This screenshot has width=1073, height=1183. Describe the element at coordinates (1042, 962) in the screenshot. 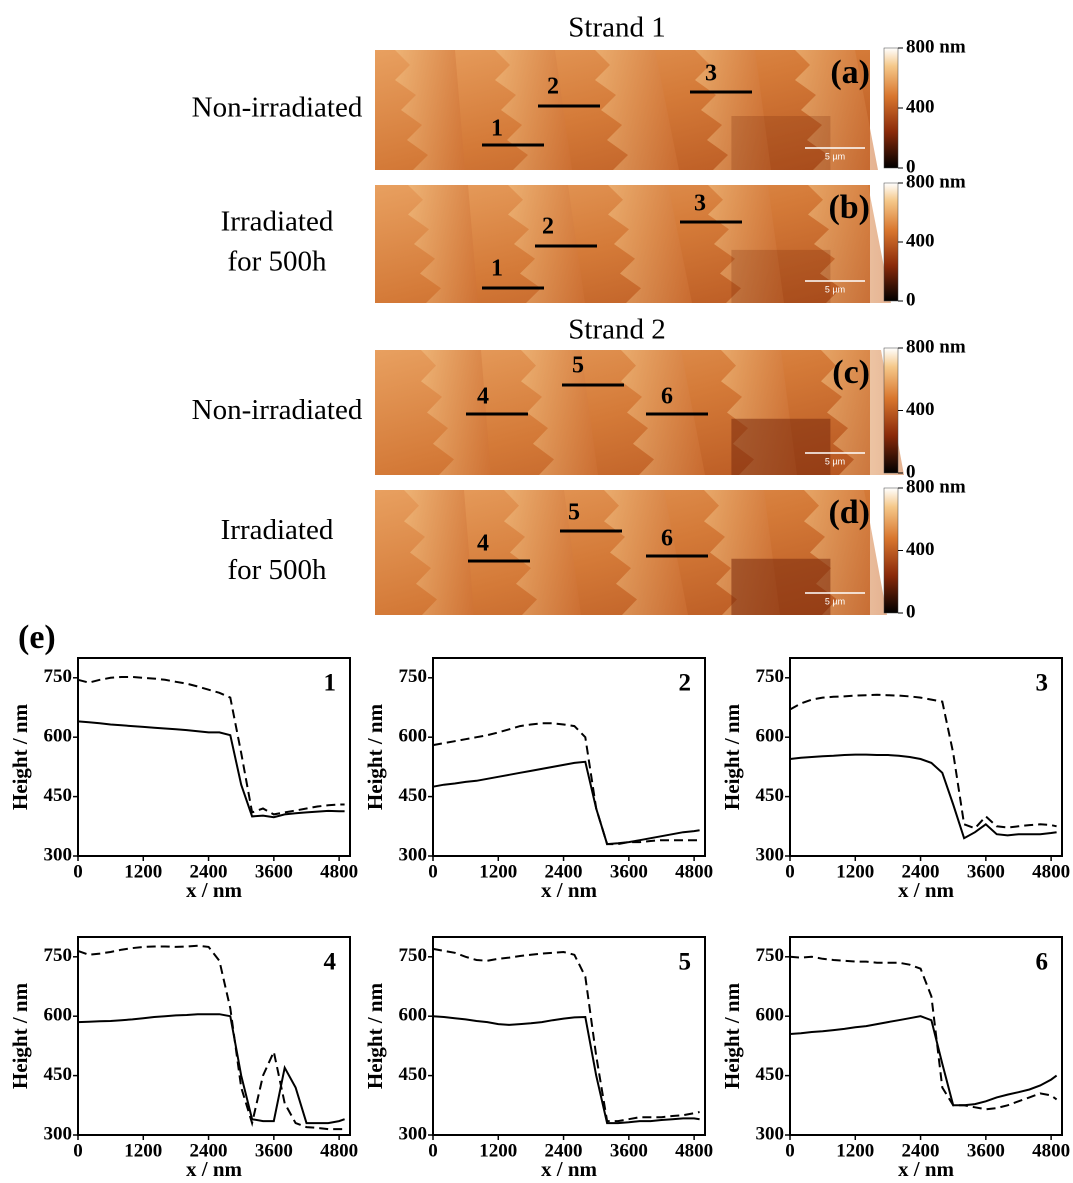

I see `chart-title: 6` at that location.